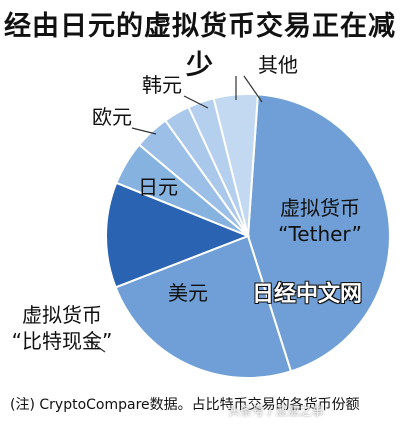 This screenshot has width=400, height=427. What do you see at coordinates (276, 411) in the screenshot?
I see `watermark-small: 头条号 / 亚亚之事` at bounding box center [276, 411].